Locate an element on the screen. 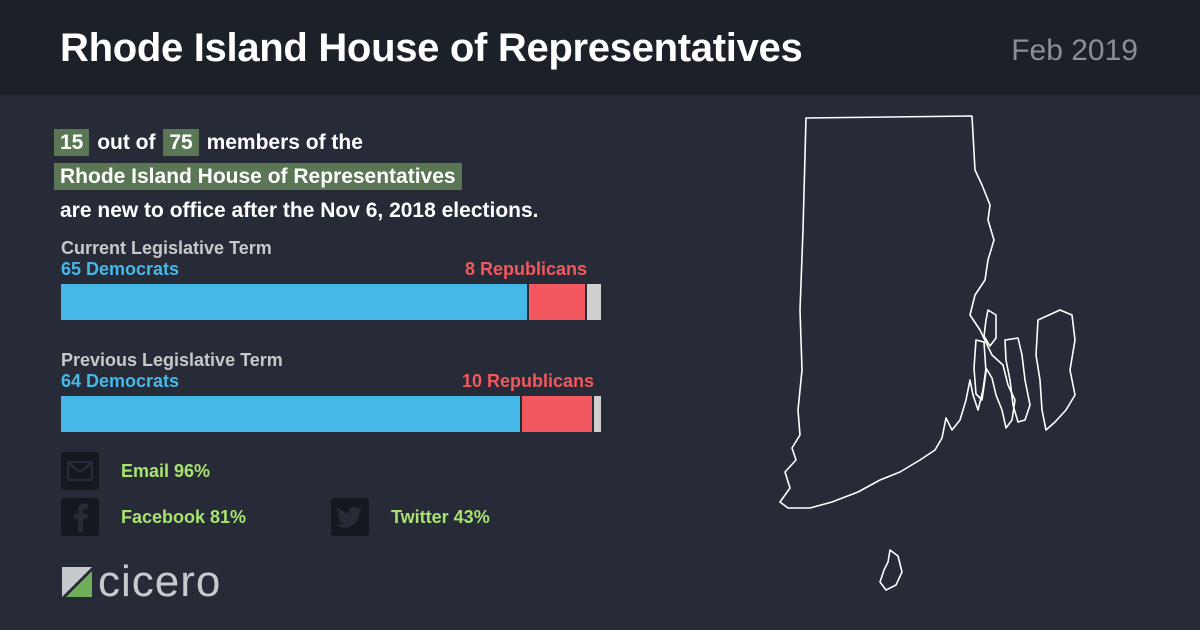 This screenshot has width=1200, height=630. previous-term-bar is located at coordinates (331, 414).